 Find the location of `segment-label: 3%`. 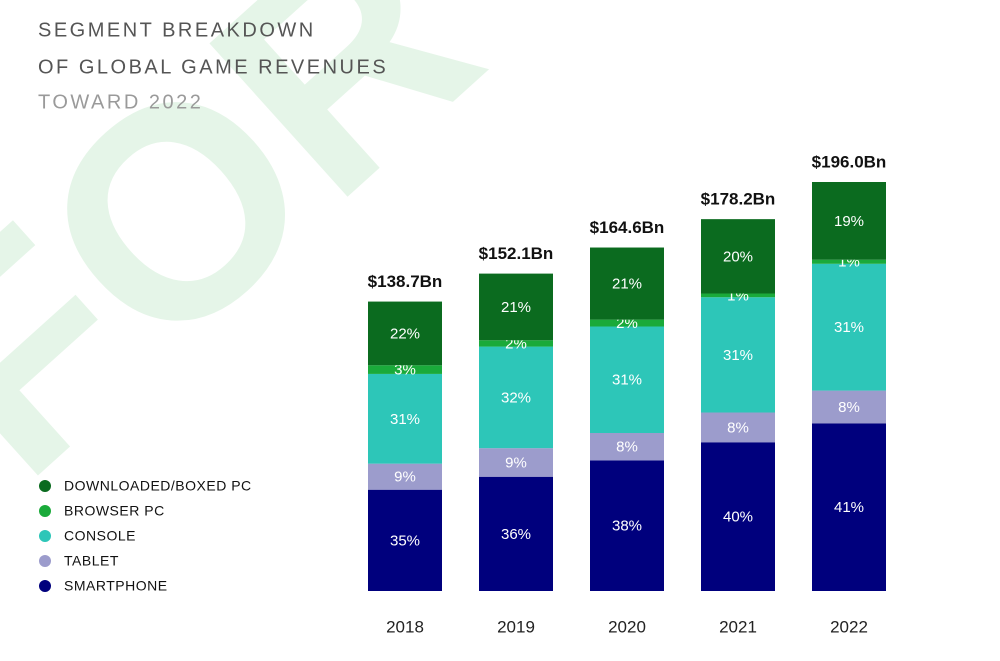

segment-label: 3% is located at coordinates (405, 370).